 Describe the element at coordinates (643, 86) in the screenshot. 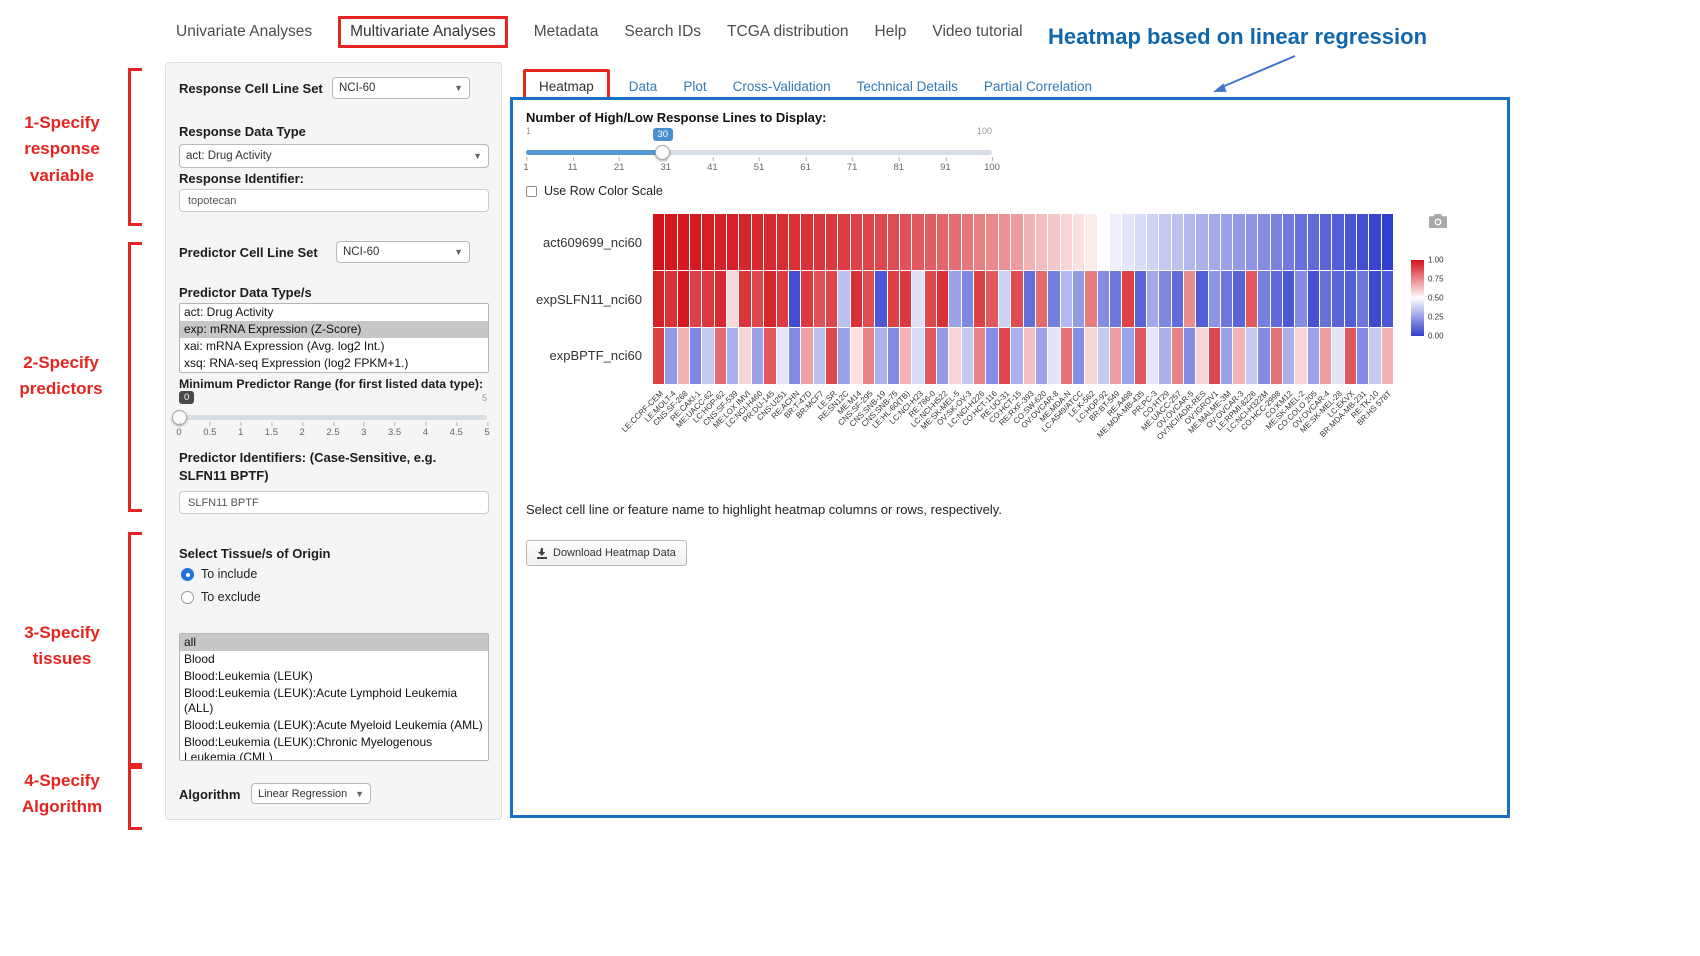

I see `tab-data: Data` at that location.